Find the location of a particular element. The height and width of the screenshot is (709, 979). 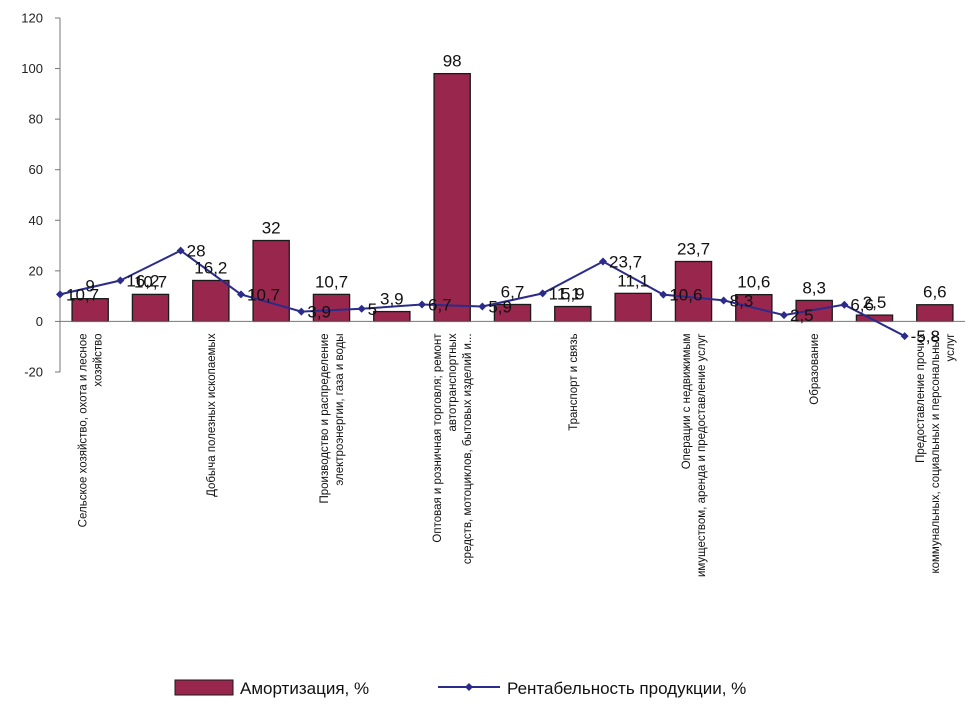

category-label-line: Образование is located at coordinates (815, 368).